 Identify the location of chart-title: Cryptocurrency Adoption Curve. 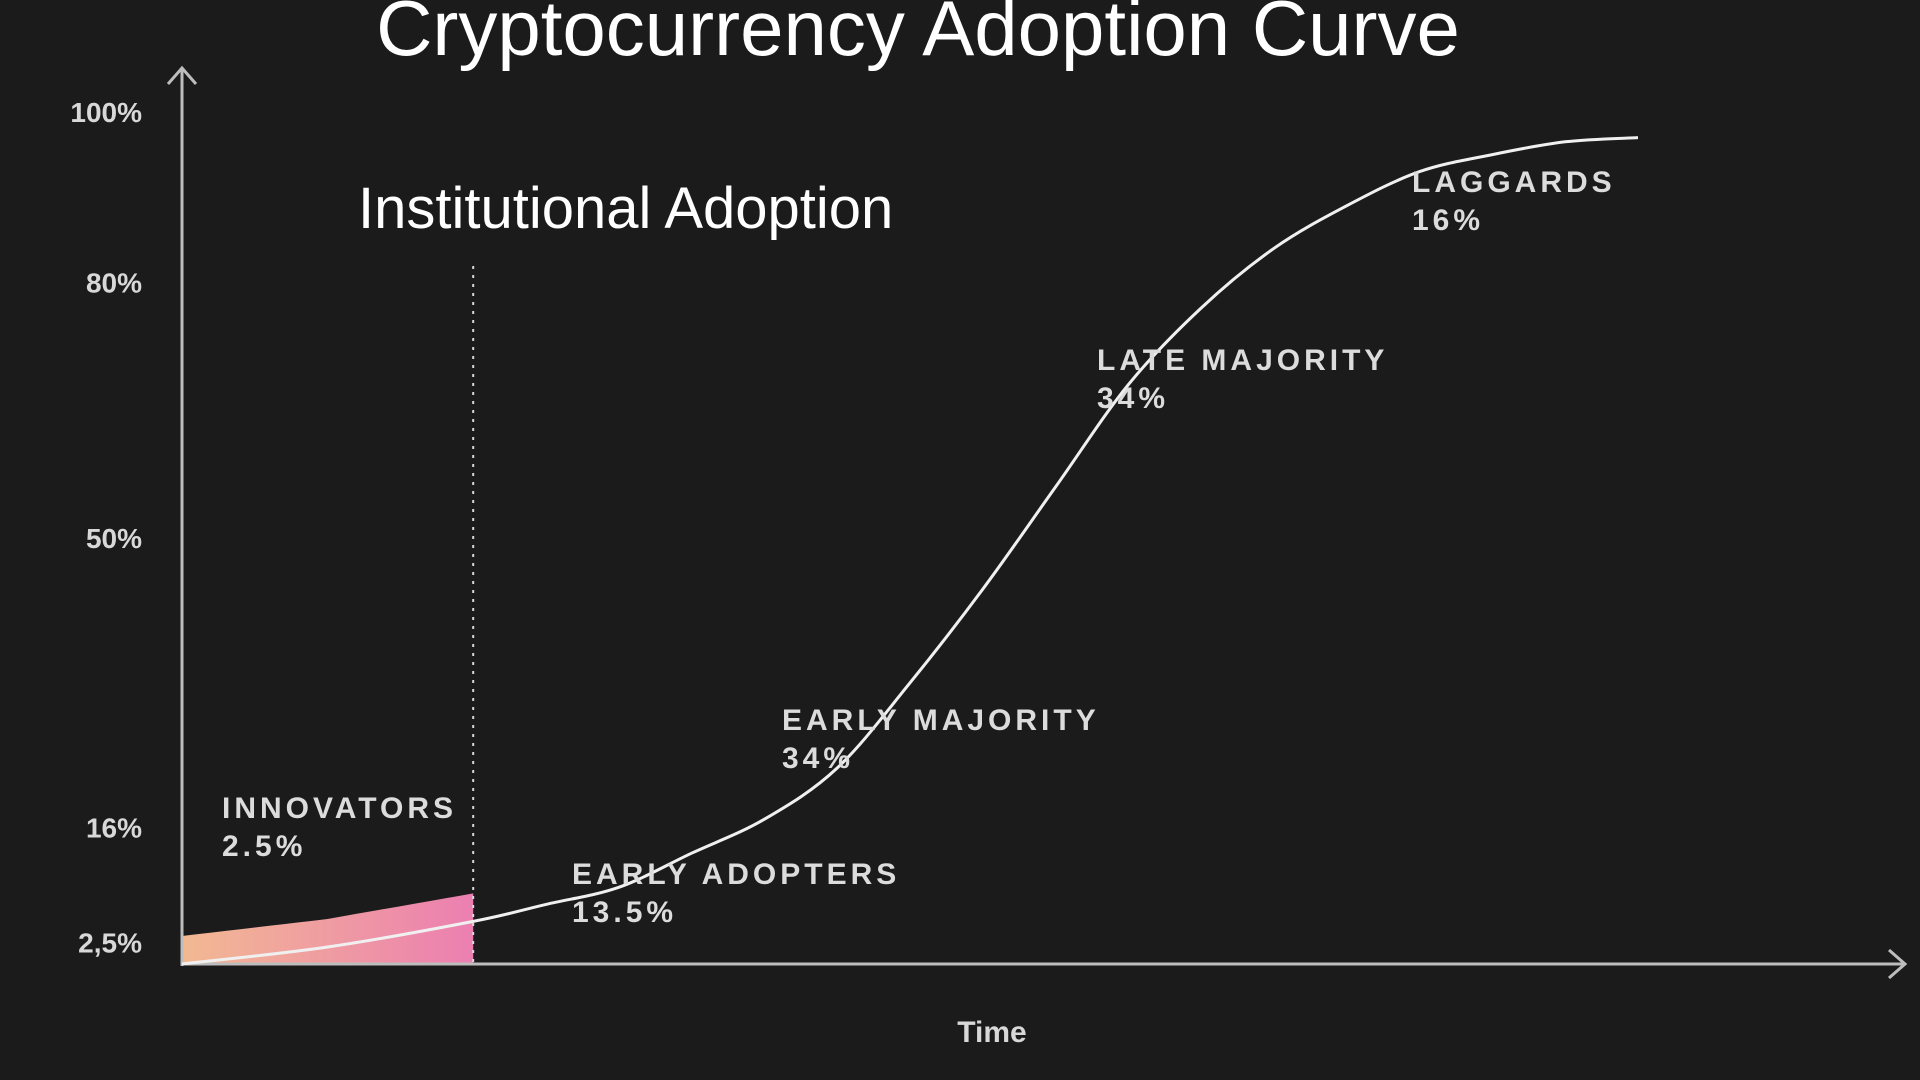
(918, 36).